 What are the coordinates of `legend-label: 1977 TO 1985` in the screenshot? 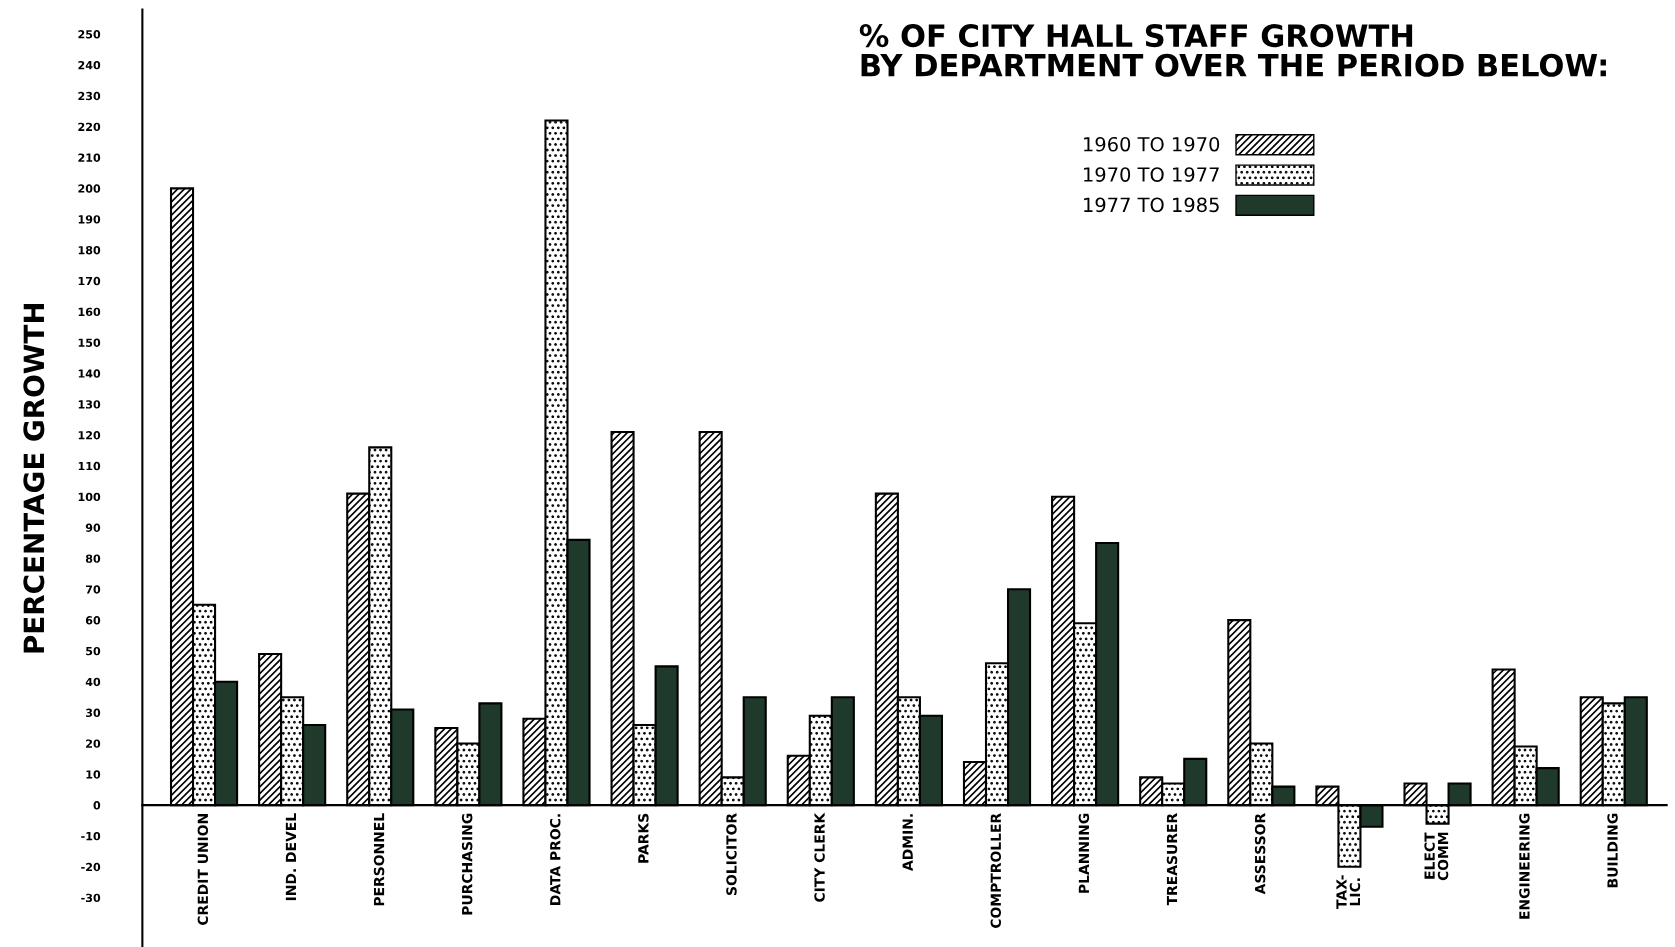 It's located at (1151, 205).